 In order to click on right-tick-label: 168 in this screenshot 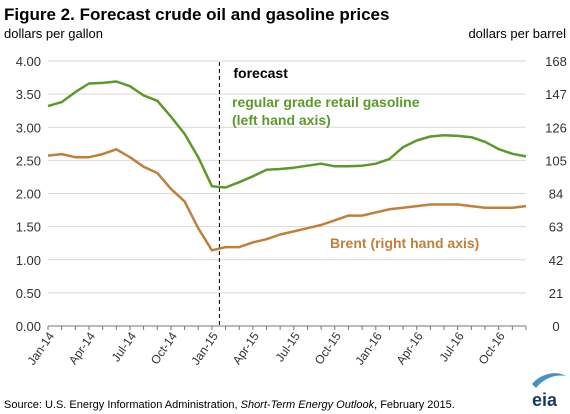, I will do `click(556, 61)`.